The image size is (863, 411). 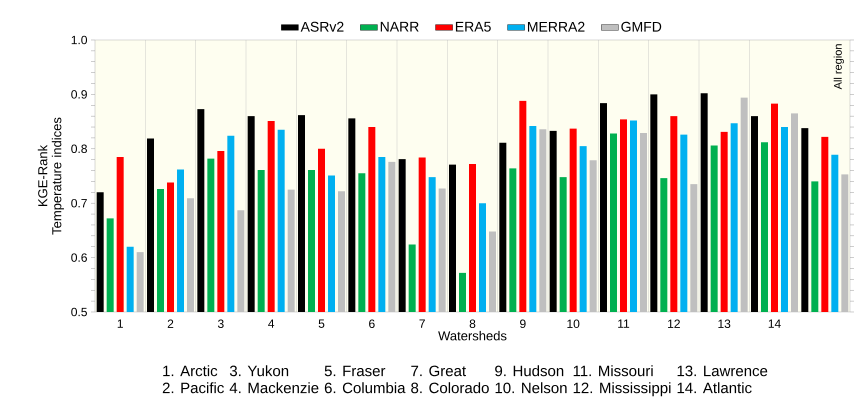 I want to click on text: 13. Lawrence, so click(x=723, y=371).